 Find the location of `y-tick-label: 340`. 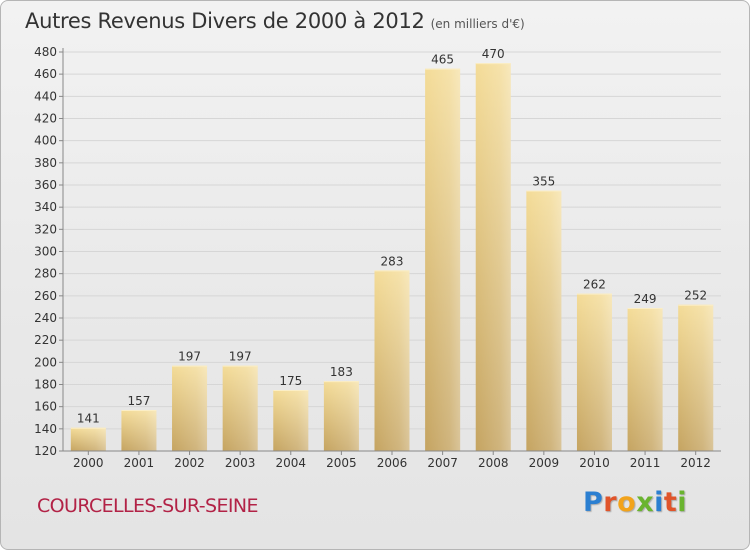

y-tick-label: 340 is located at coordinates (45, 207).